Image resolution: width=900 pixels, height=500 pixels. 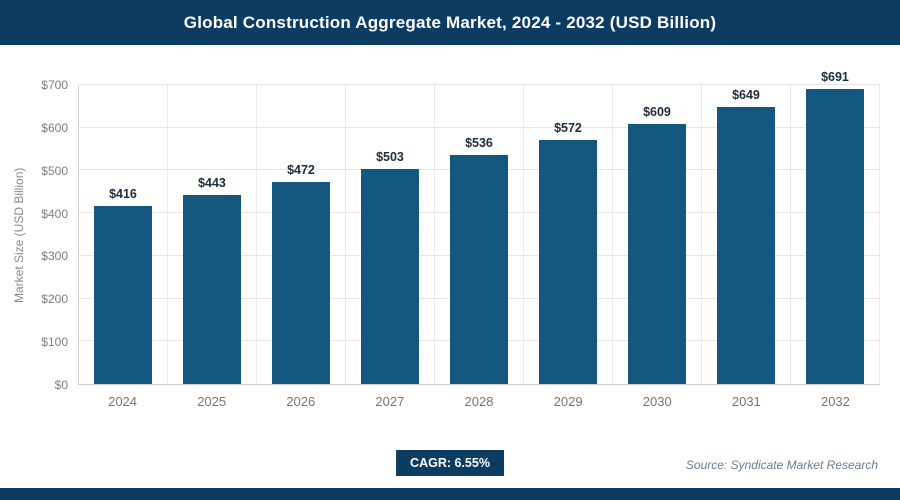 What do you see at coordinates (212, 401) in the screenshot?
I see `x-axis-label: 2025` at bounding box center [212, 401].